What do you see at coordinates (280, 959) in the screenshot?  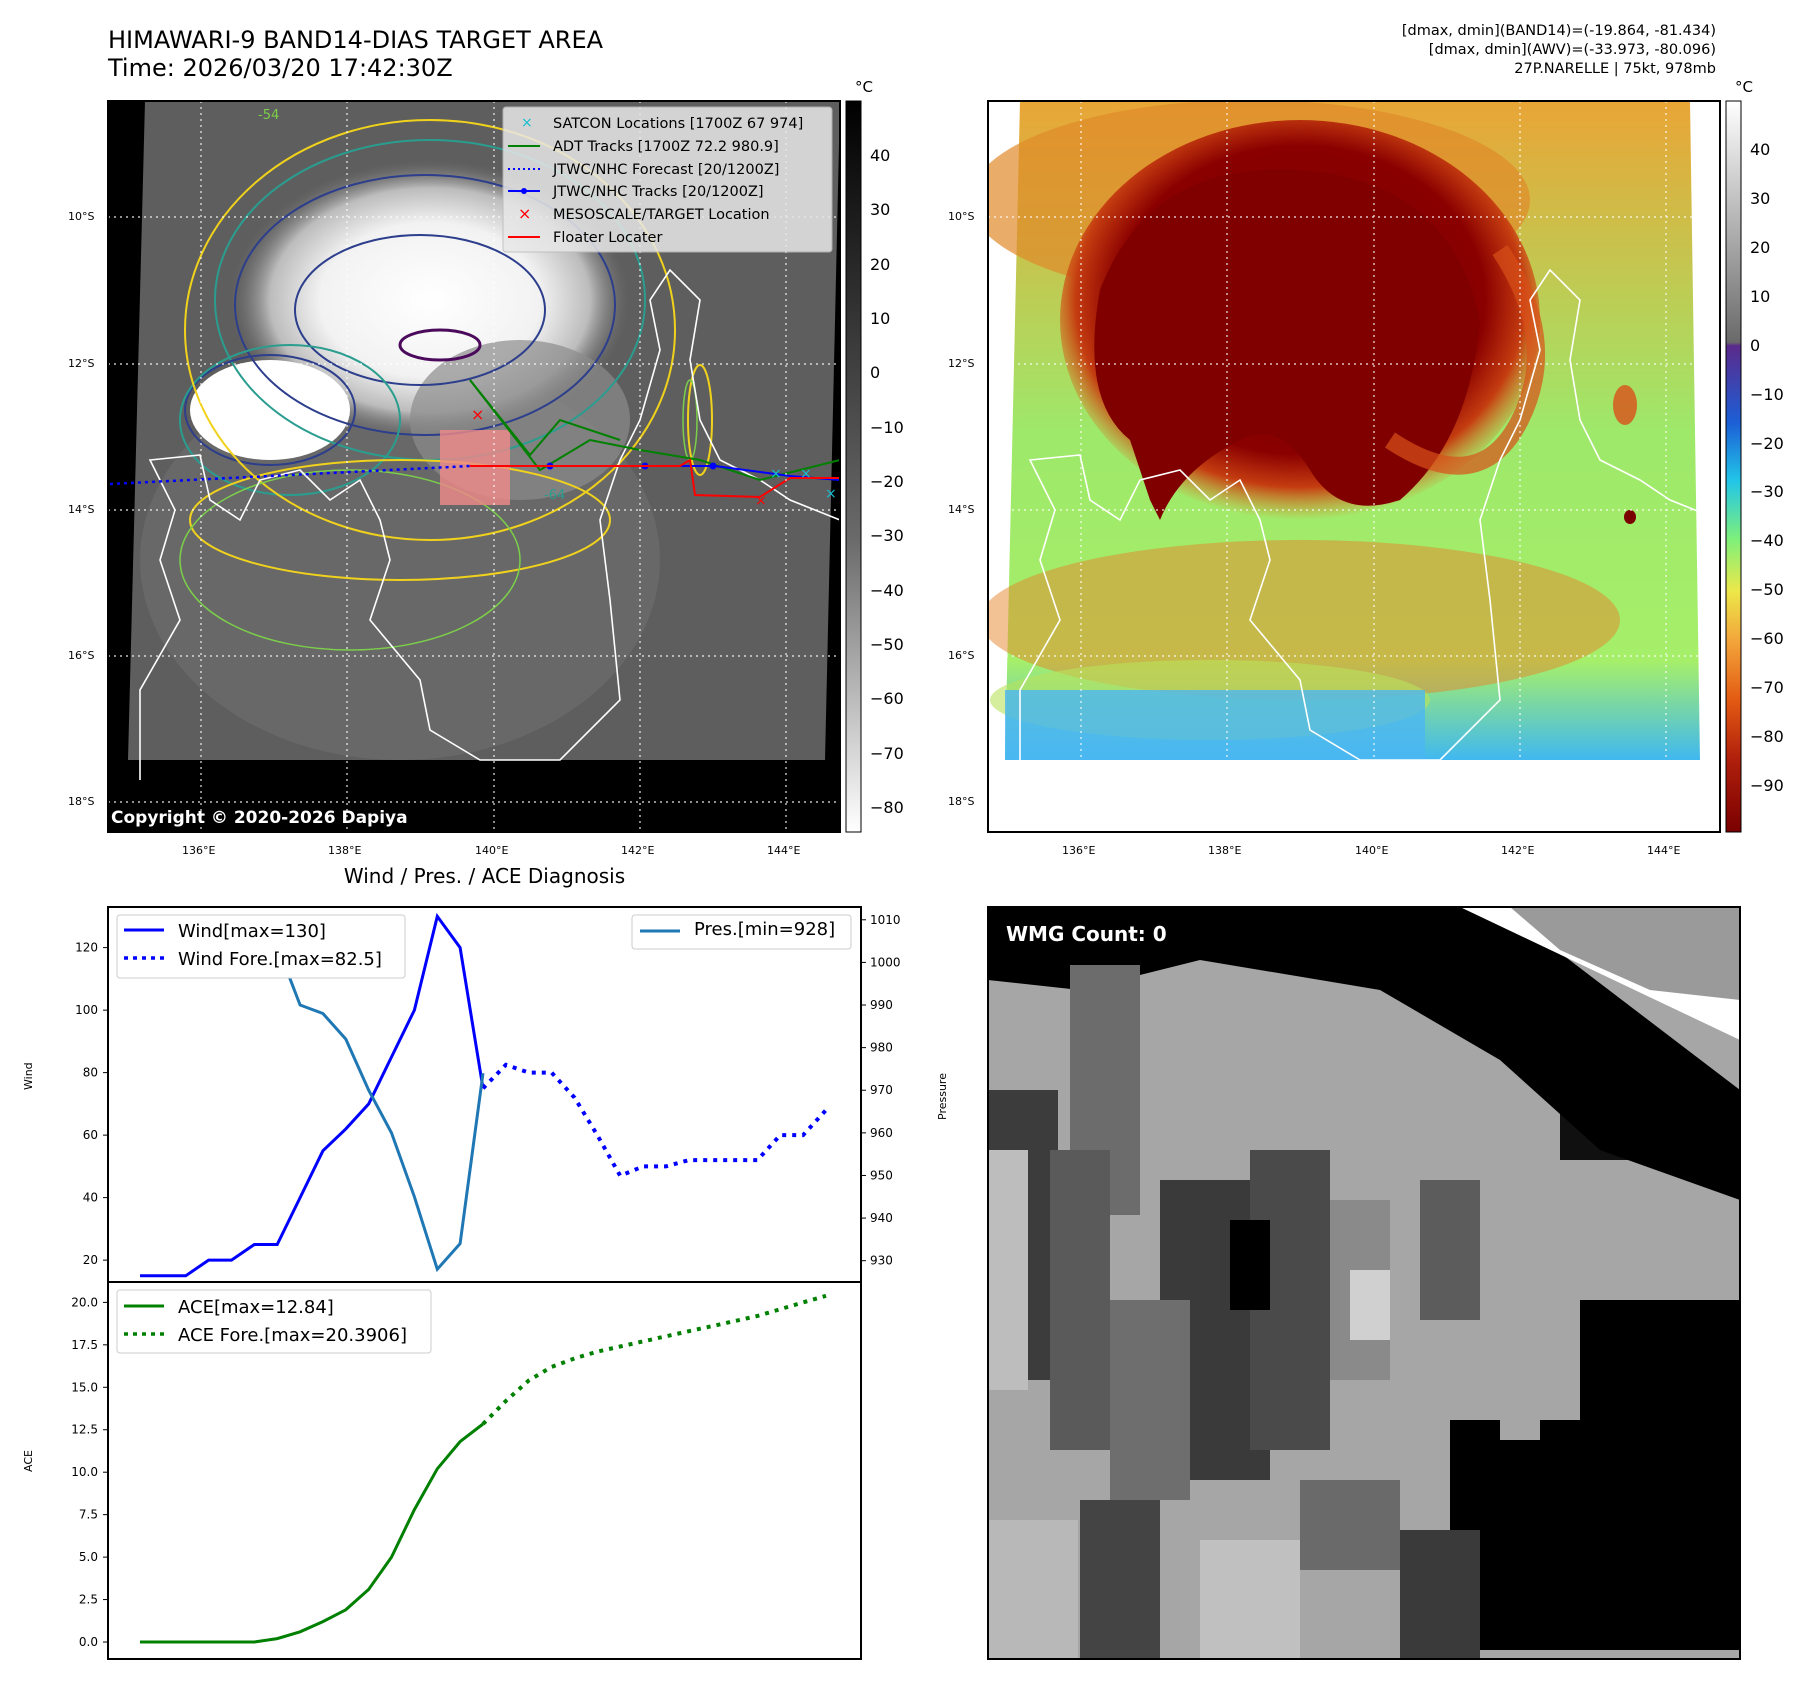 I see `legend-wind-fore: Wind Fore.[max=82.5]` at bounding box center [280, 959].